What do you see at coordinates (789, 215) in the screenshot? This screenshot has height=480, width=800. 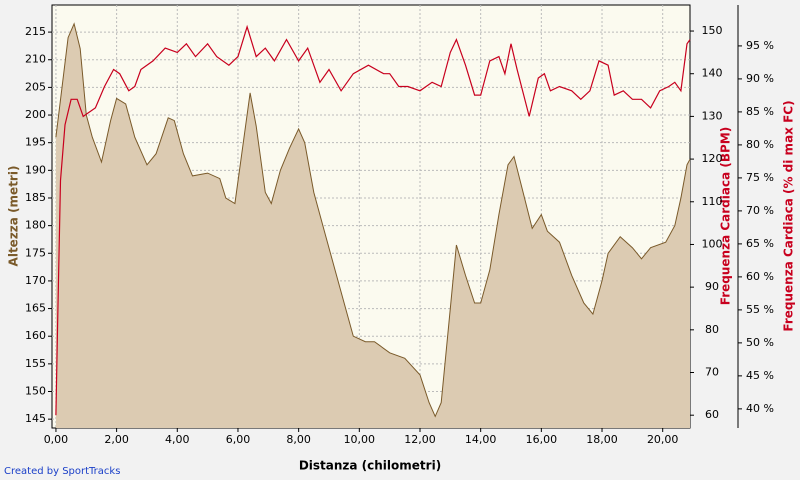 I see `y3-axis-title: Frequenza Cardiaca (% di max FC)` at bounding box center [789, 215].